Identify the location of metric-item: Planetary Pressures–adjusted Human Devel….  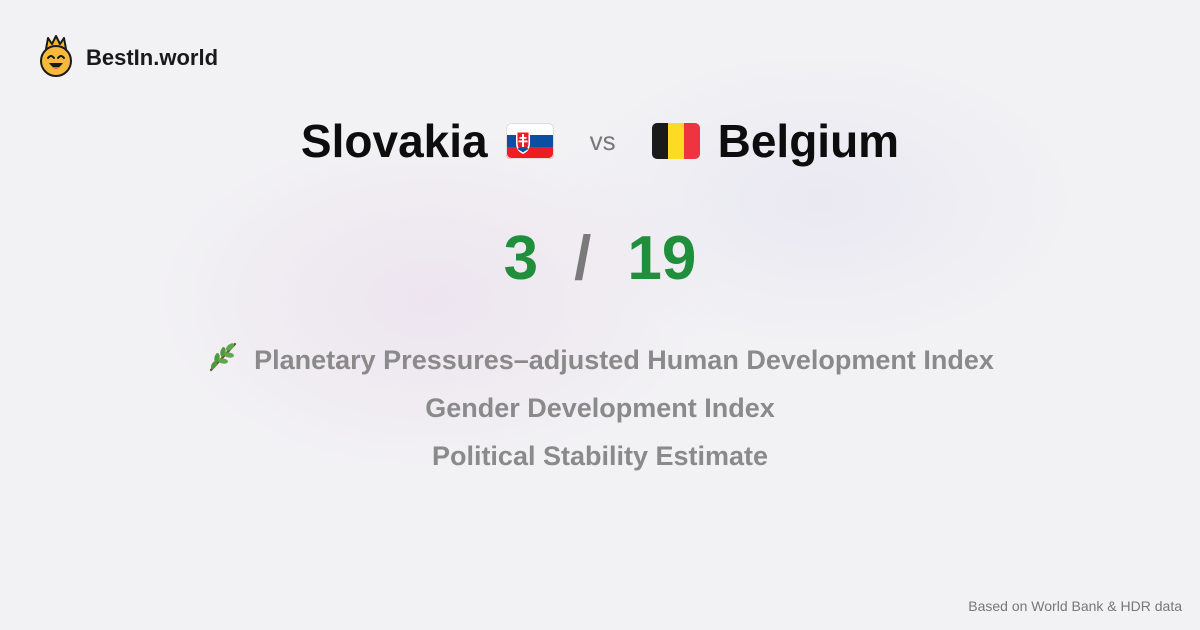
(600, 360).